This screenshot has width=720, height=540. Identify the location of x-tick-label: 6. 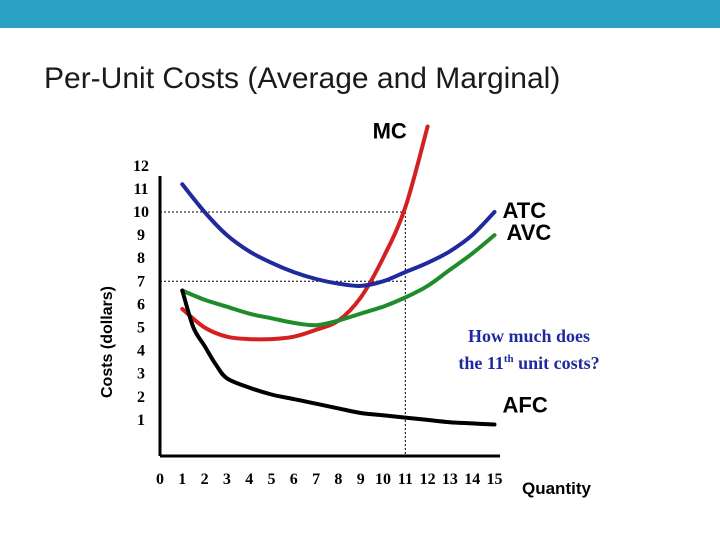
(294, 479).